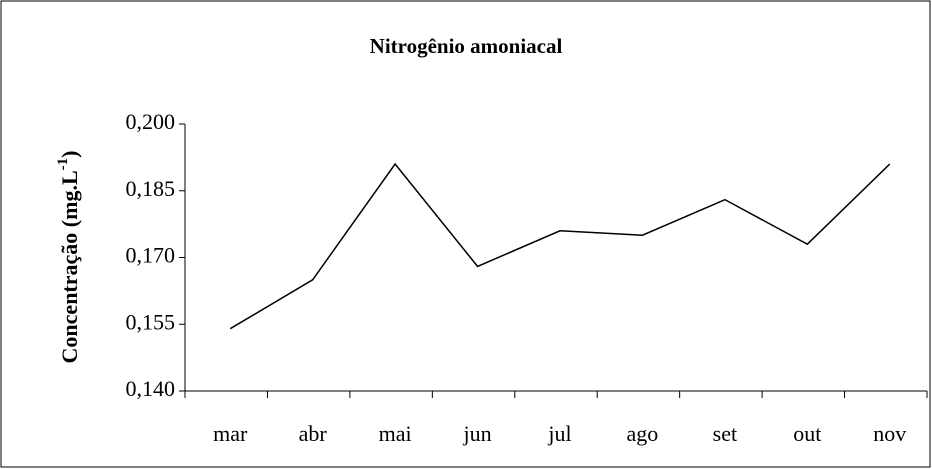  Describe the element at coordinates (725, 433) in the screenshot. I see `x-tick-label: set` at that location.